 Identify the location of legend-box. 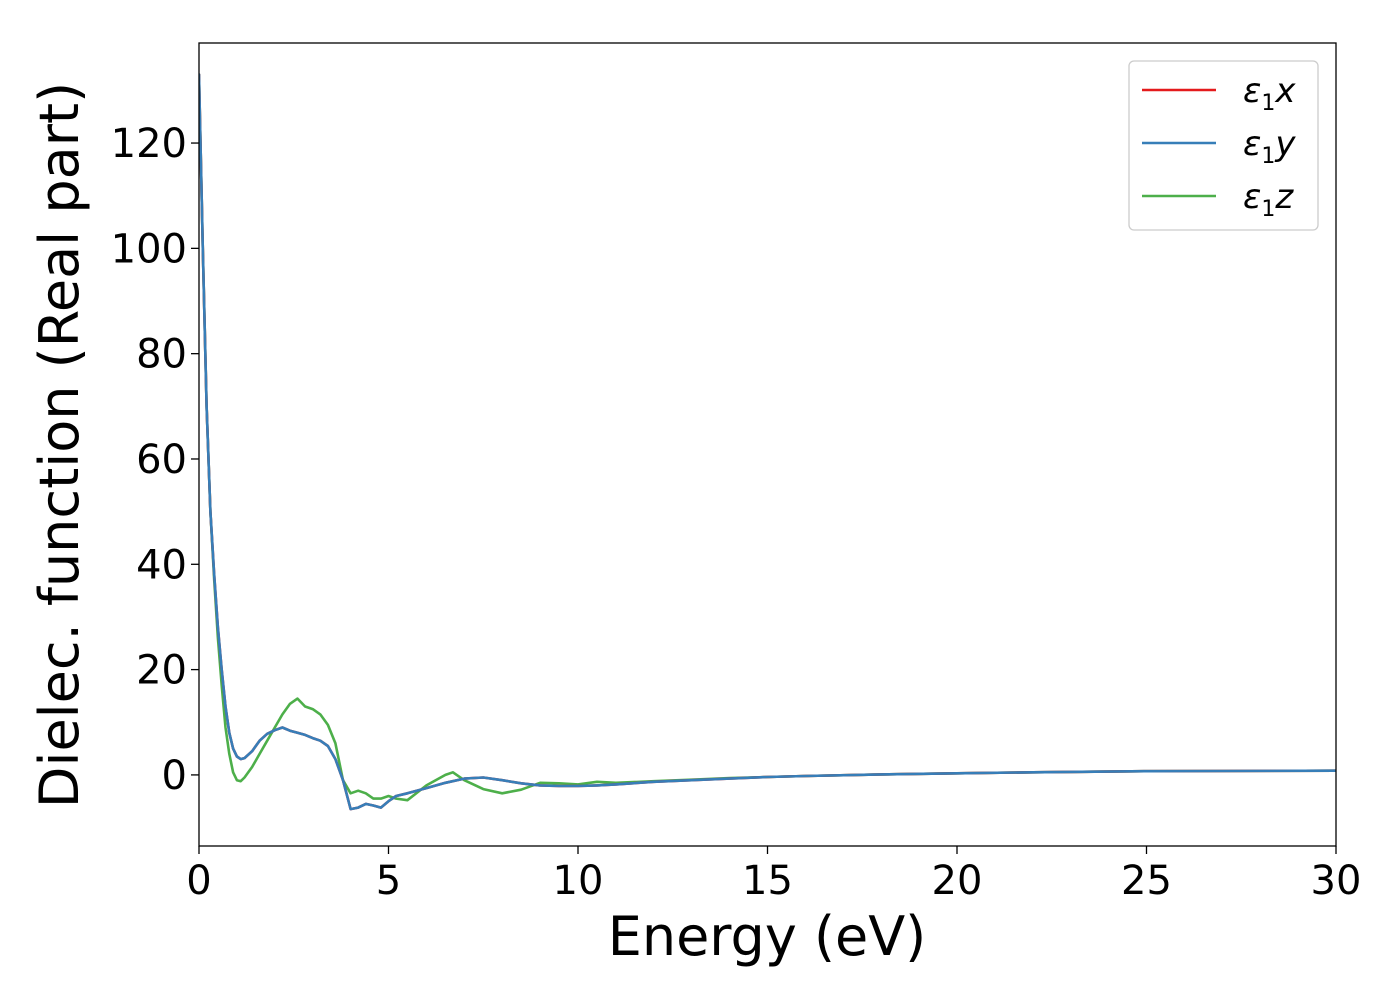
(1223, 145).